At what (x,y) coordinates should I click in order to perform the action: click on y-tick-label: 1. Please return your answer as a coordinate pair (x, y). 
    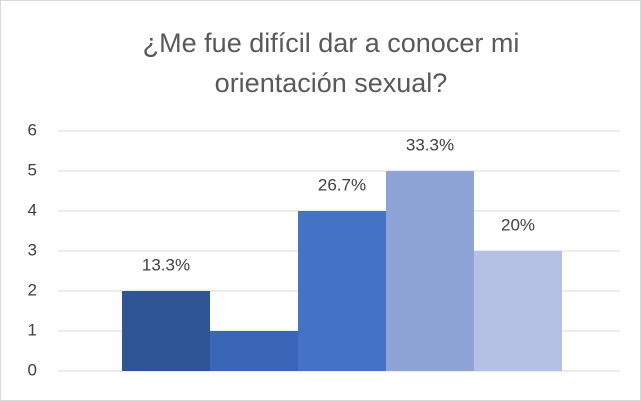
    Looking at the image, I should click on (32, 329).